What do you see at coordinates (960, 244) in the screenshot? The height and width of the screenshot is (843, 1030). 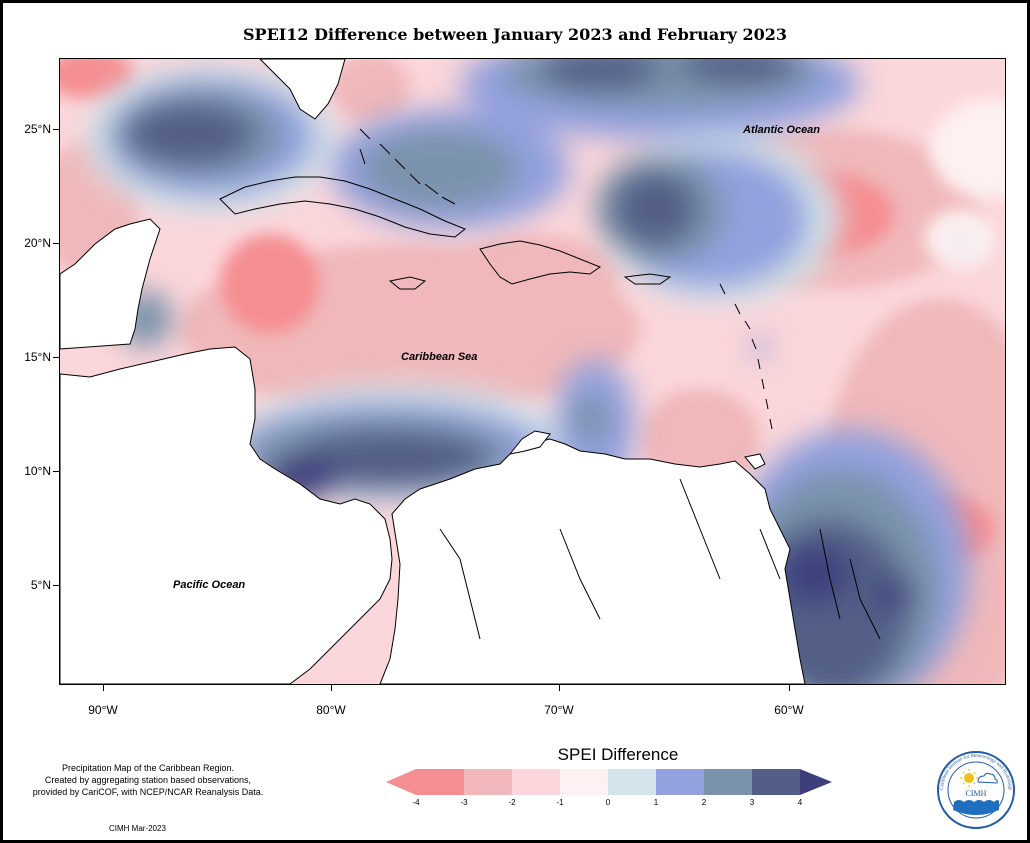 I see `wet-atlantic-spot` at bounding box center [960, 244].